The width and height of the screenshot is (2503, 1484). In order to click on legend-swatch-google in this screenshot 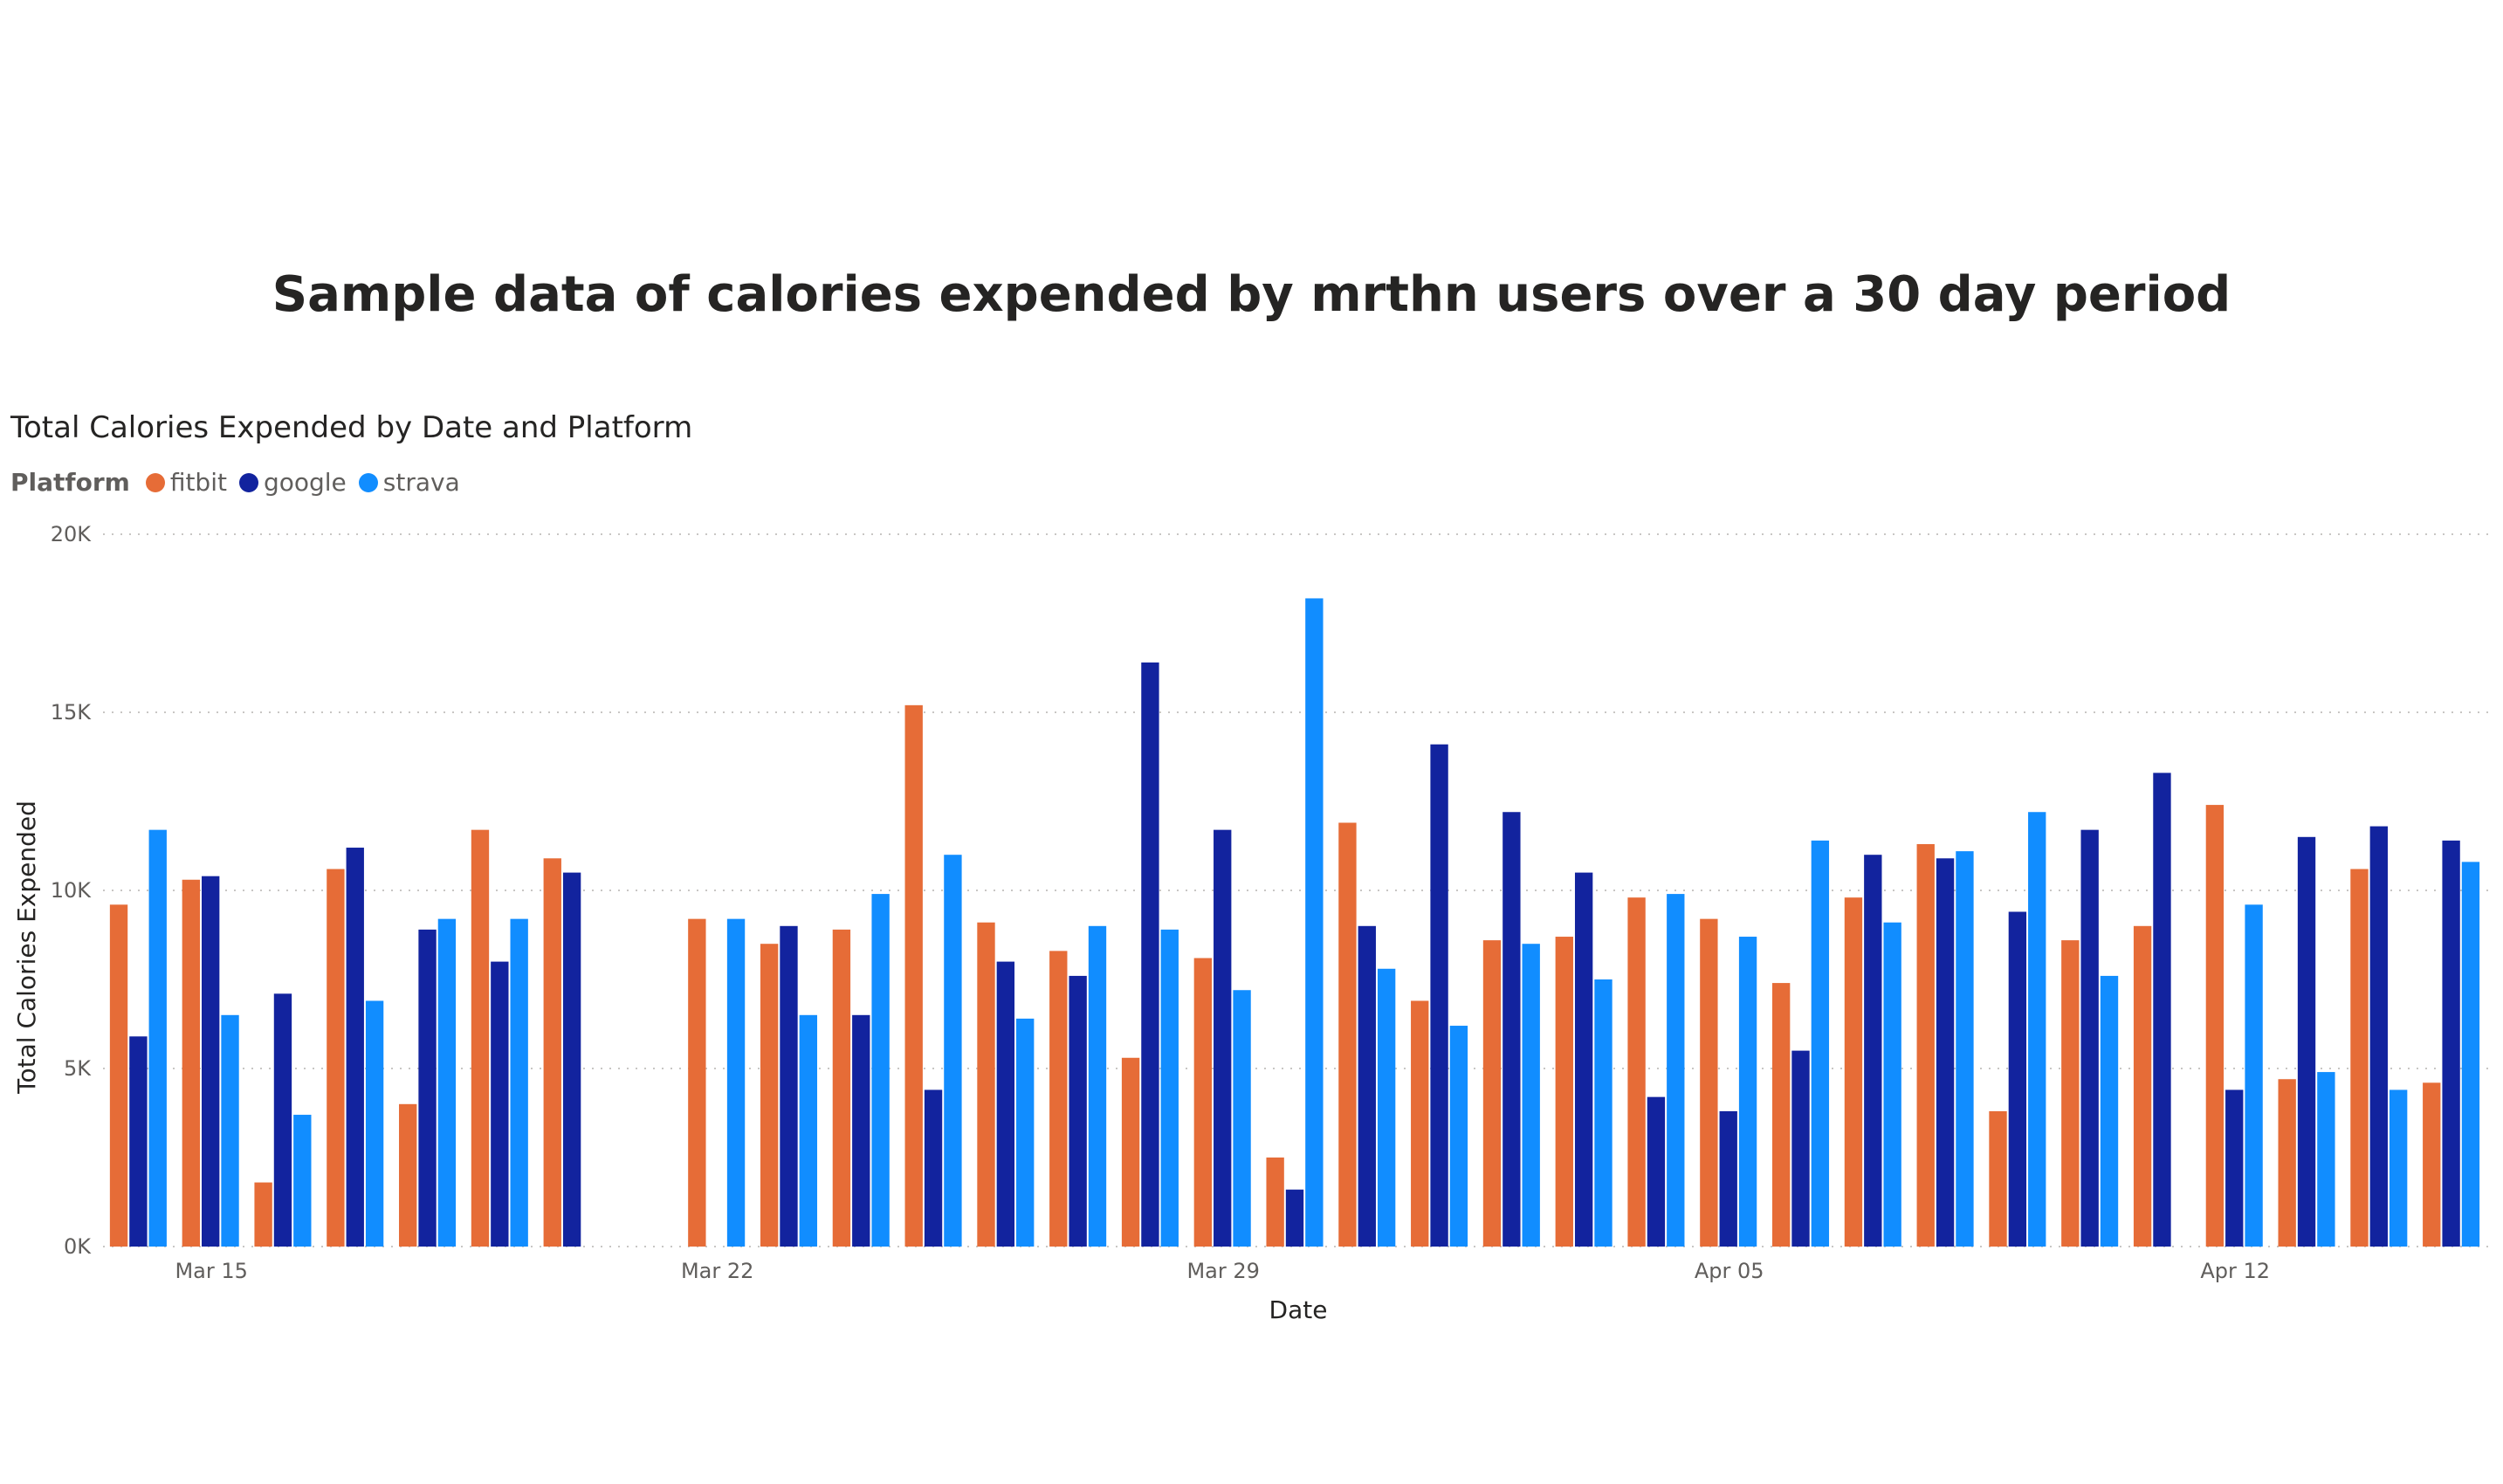, I will do `click(248, 482)`.